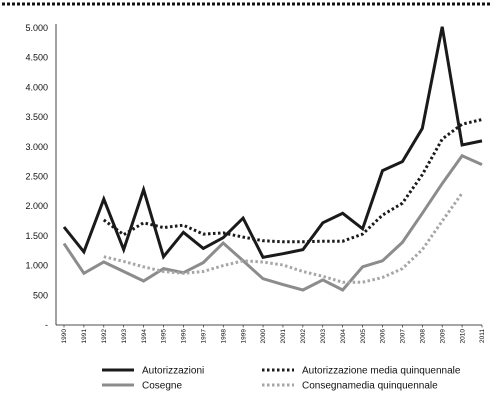 Image resolution: width=503 pixels, height=405 pixels. What do you see at coordinates (46, 325) in the screenshot?
I see `y-tick-label: -` at bounding box center [46, 325].